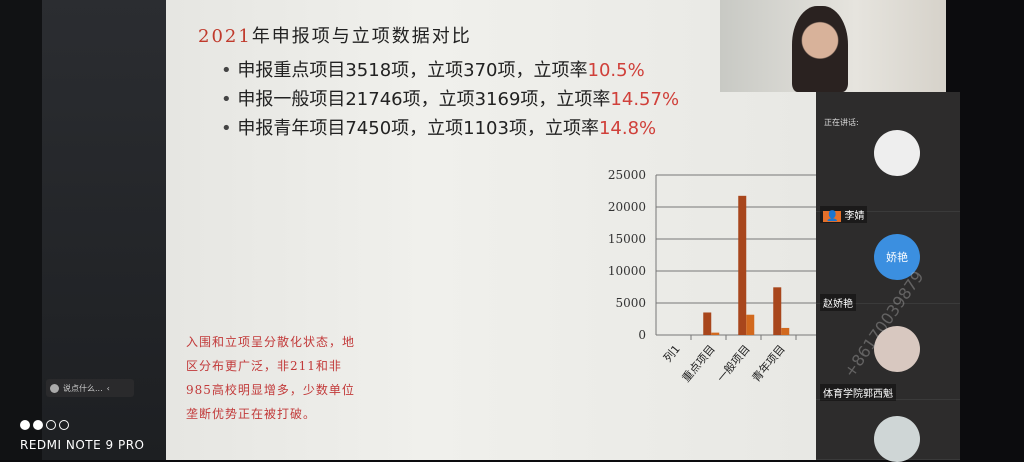 Image resolution: width=1024 pixels, height=462 pixels. Describe the element at coordinates (832, 216) in the screenshot. I see `user-icon: 👤` at that location.